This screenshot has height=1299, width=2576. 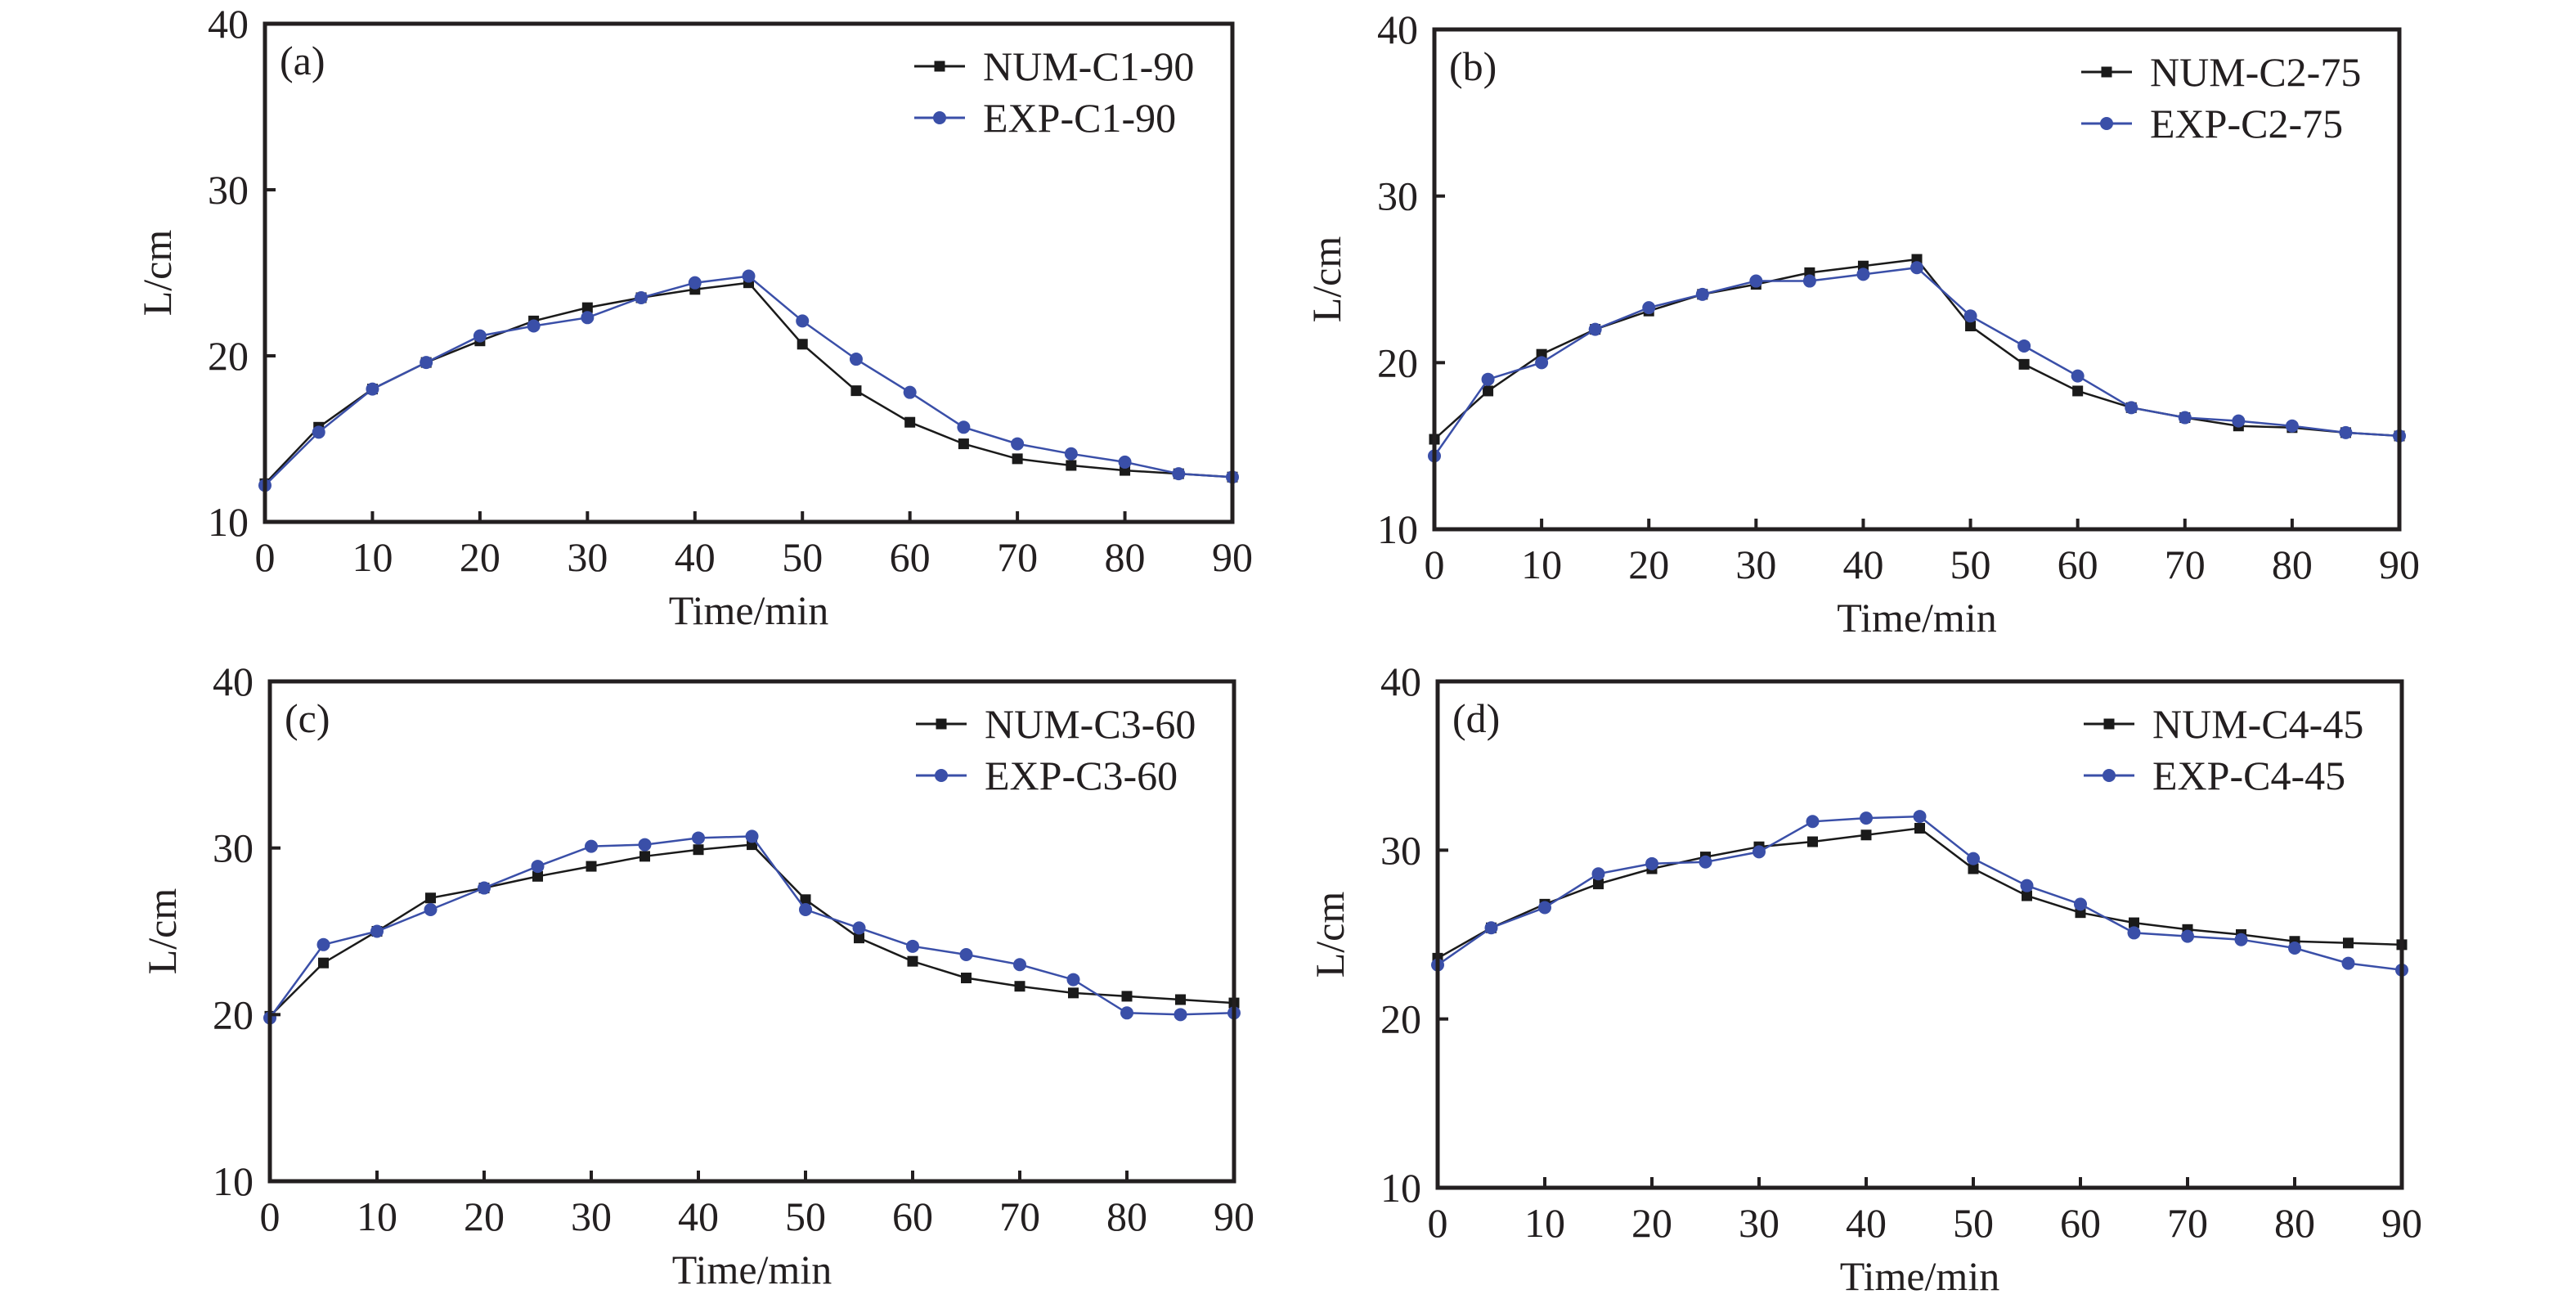 I want to click on legend-item: EXP-C3-60, so click(x=1047, y=775).